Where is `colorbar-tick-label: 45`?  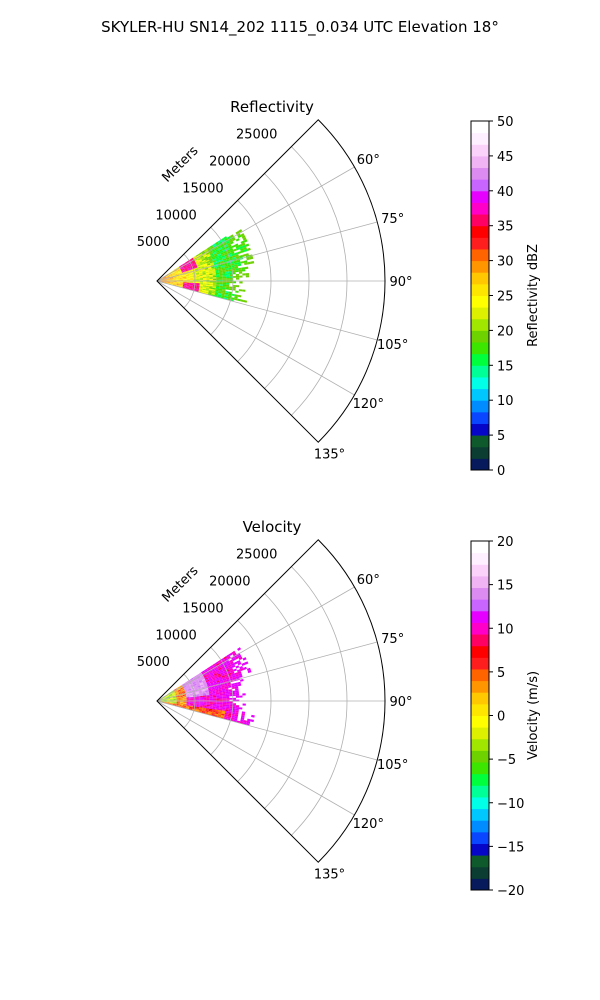
colorbar-tick-label: 45 is located at coordinates (505, 157).